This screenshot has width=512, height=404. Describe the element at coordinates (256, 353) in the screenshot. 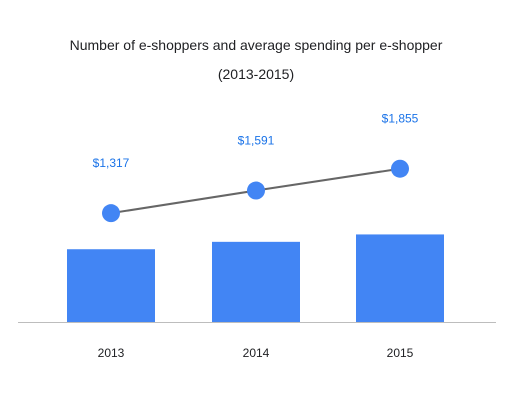

I see `x-tick-label: 2014` at that location.